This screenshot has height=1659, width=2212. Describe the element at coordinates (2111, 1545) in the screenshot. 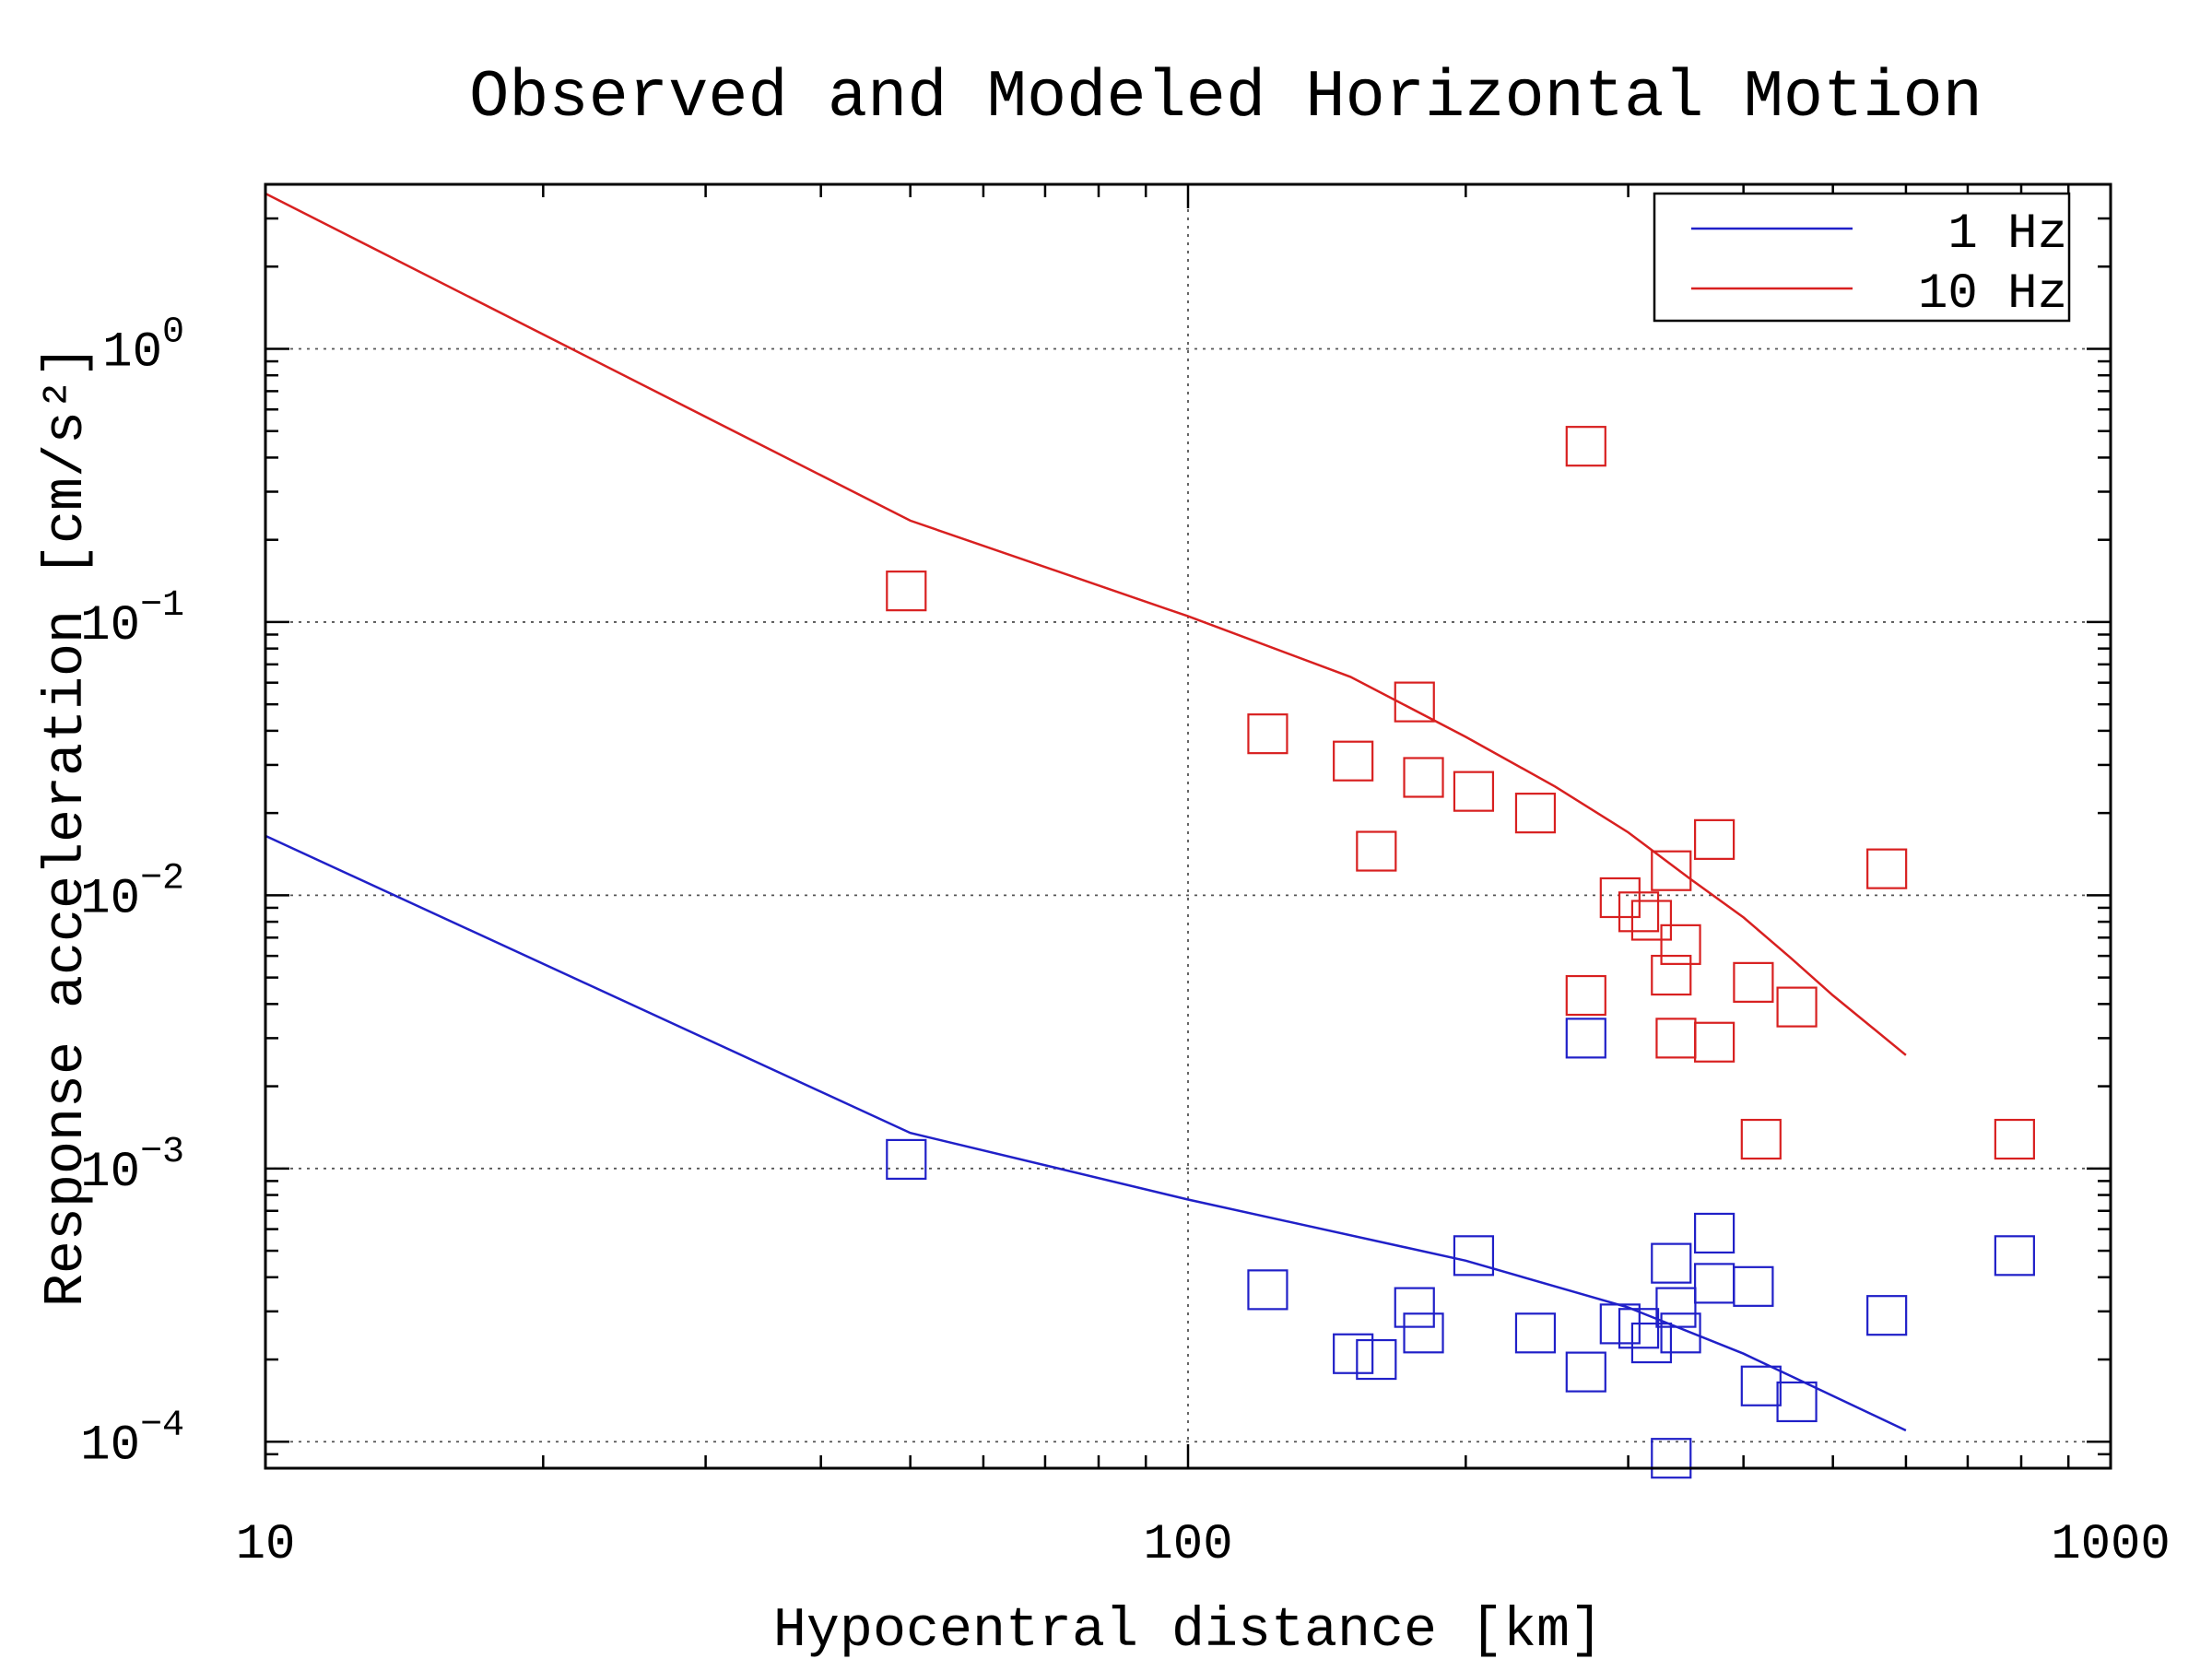

I see `x-tick-label: 1000` at that location.